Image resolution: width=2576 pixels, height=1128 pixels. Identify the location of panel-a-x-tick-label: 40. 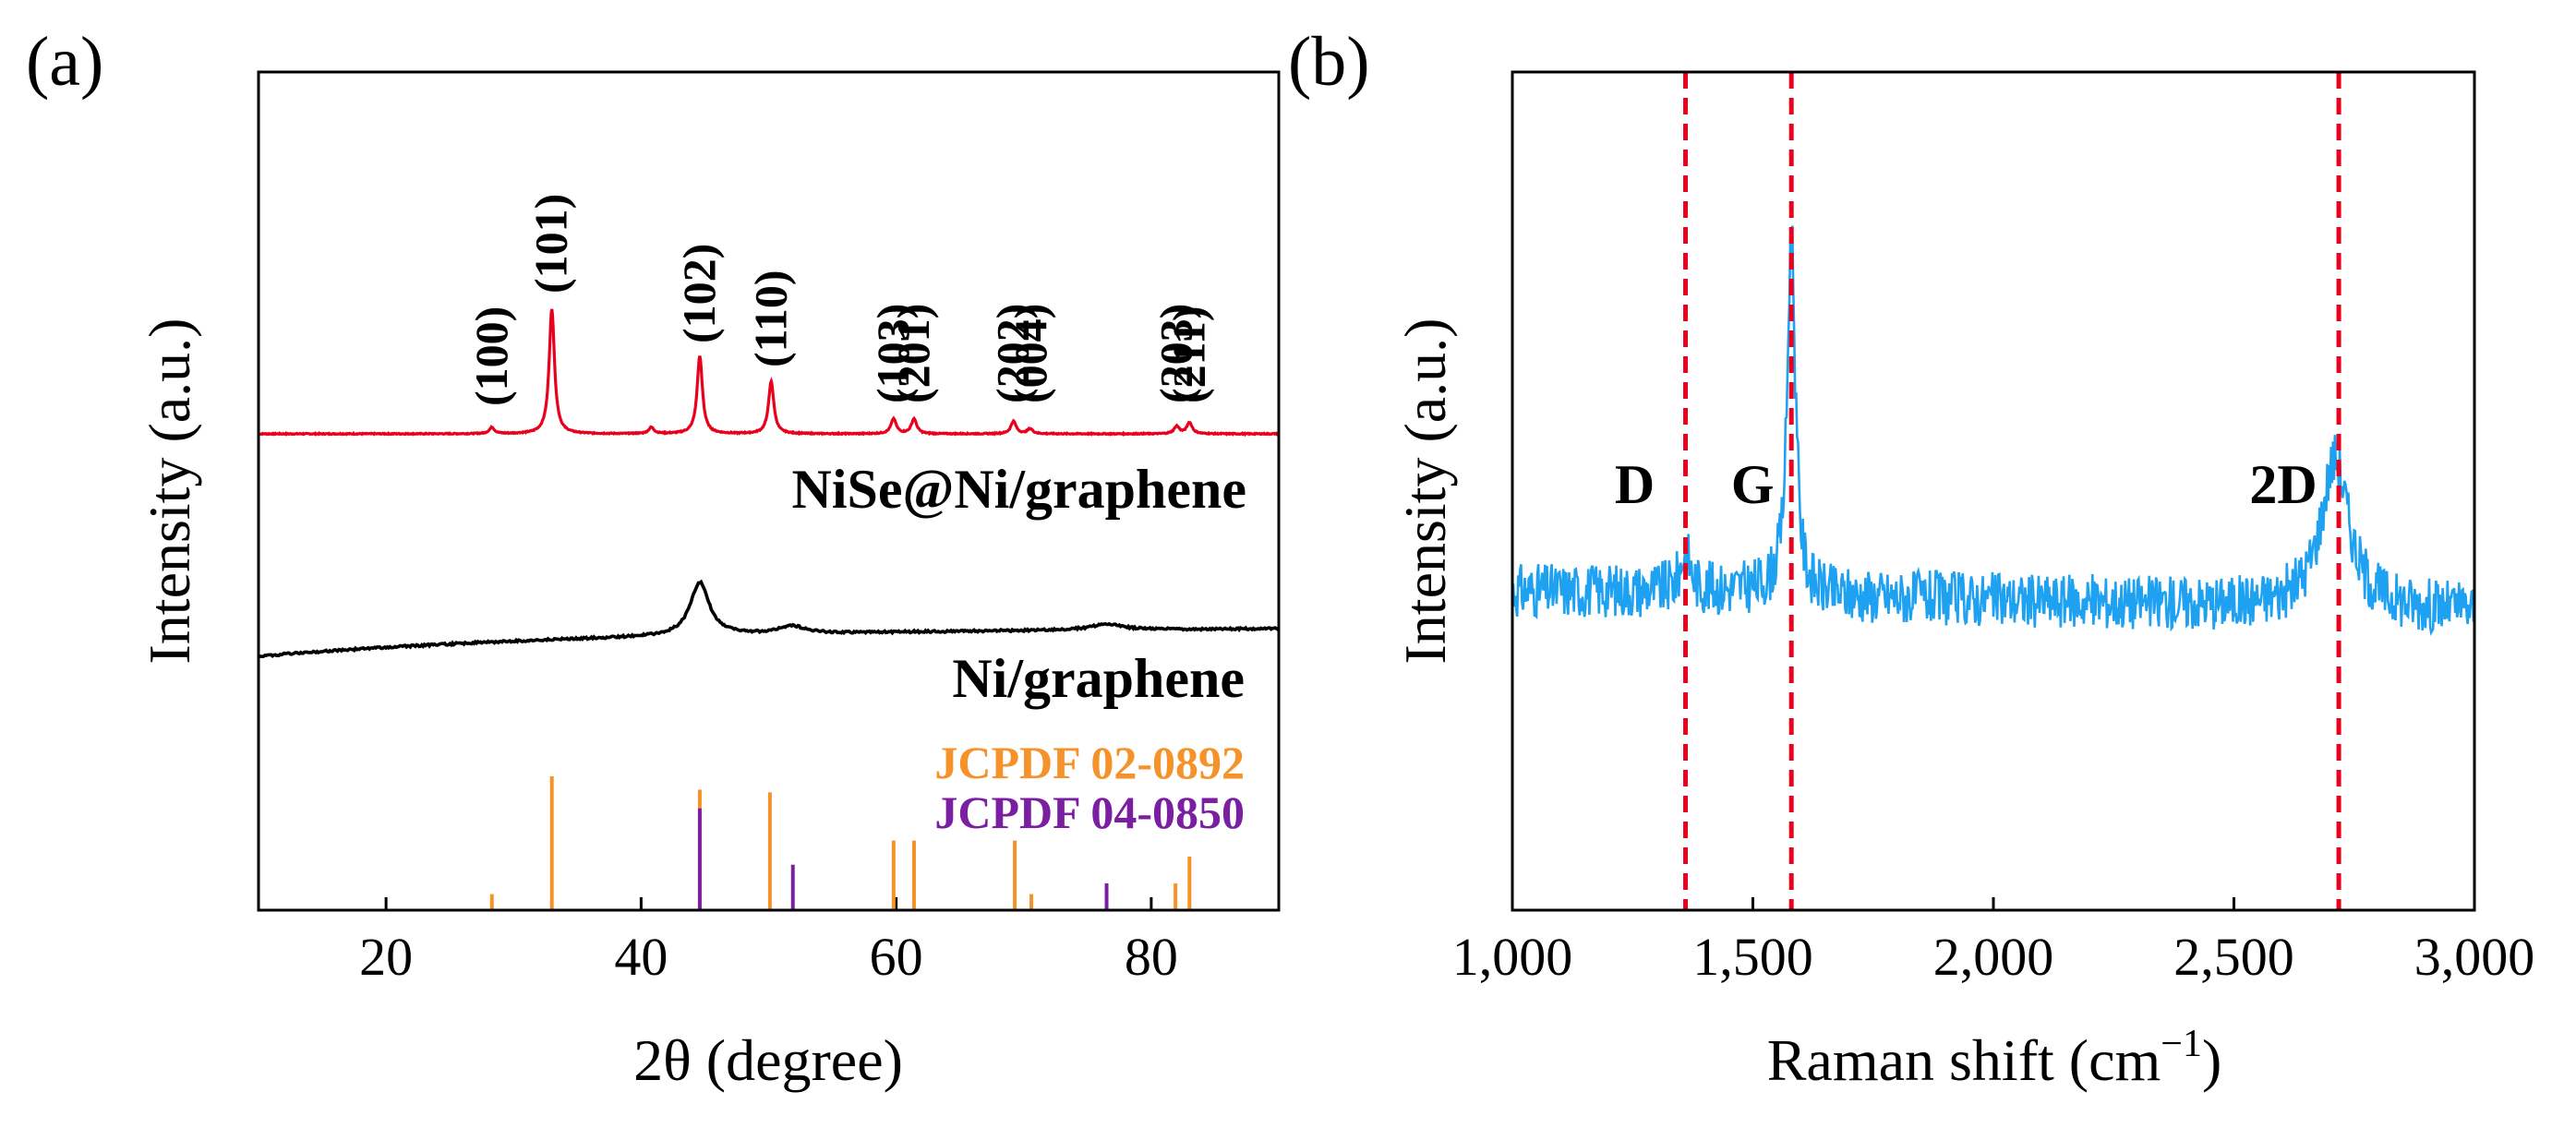
(641, 957).